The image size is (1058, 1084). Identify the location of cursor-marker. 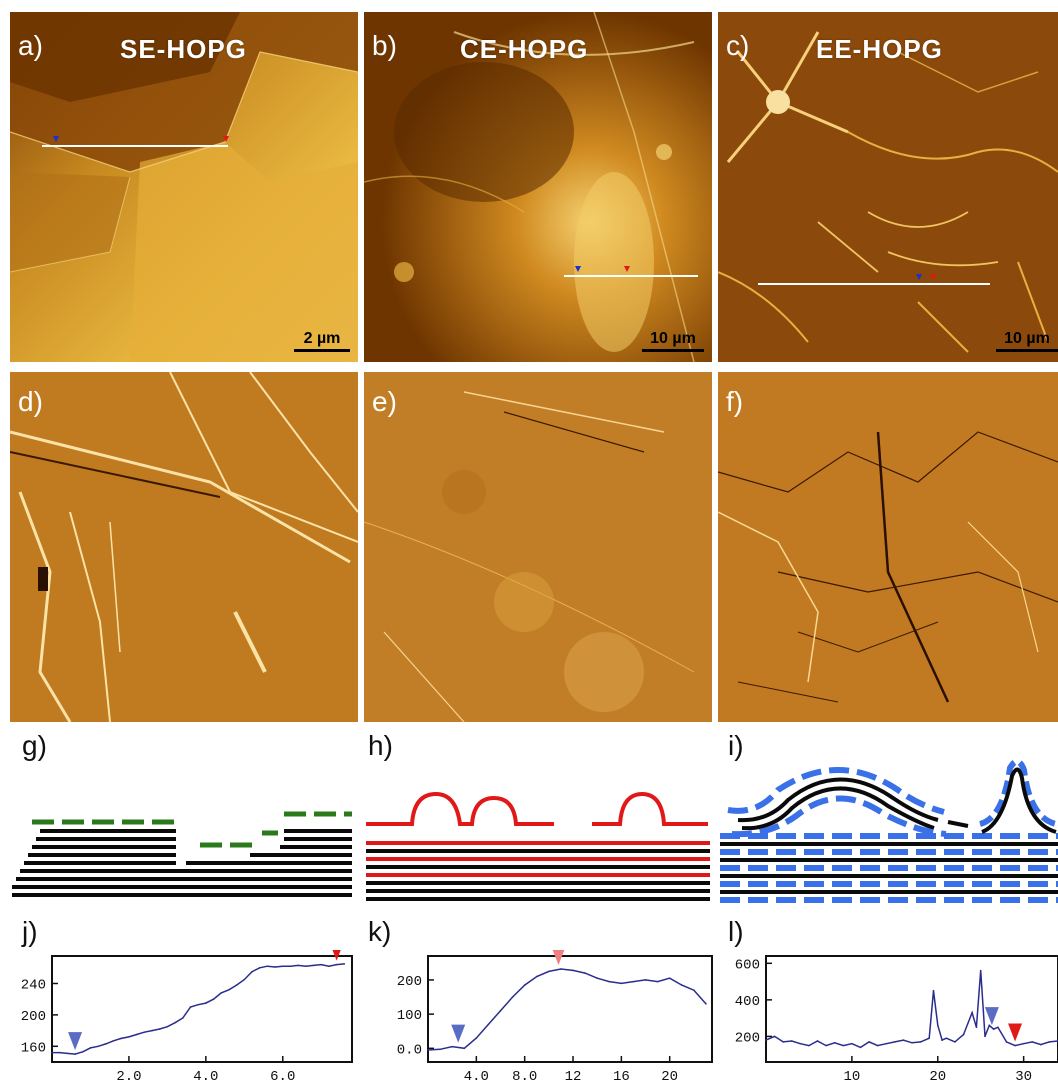
(75, 1041).